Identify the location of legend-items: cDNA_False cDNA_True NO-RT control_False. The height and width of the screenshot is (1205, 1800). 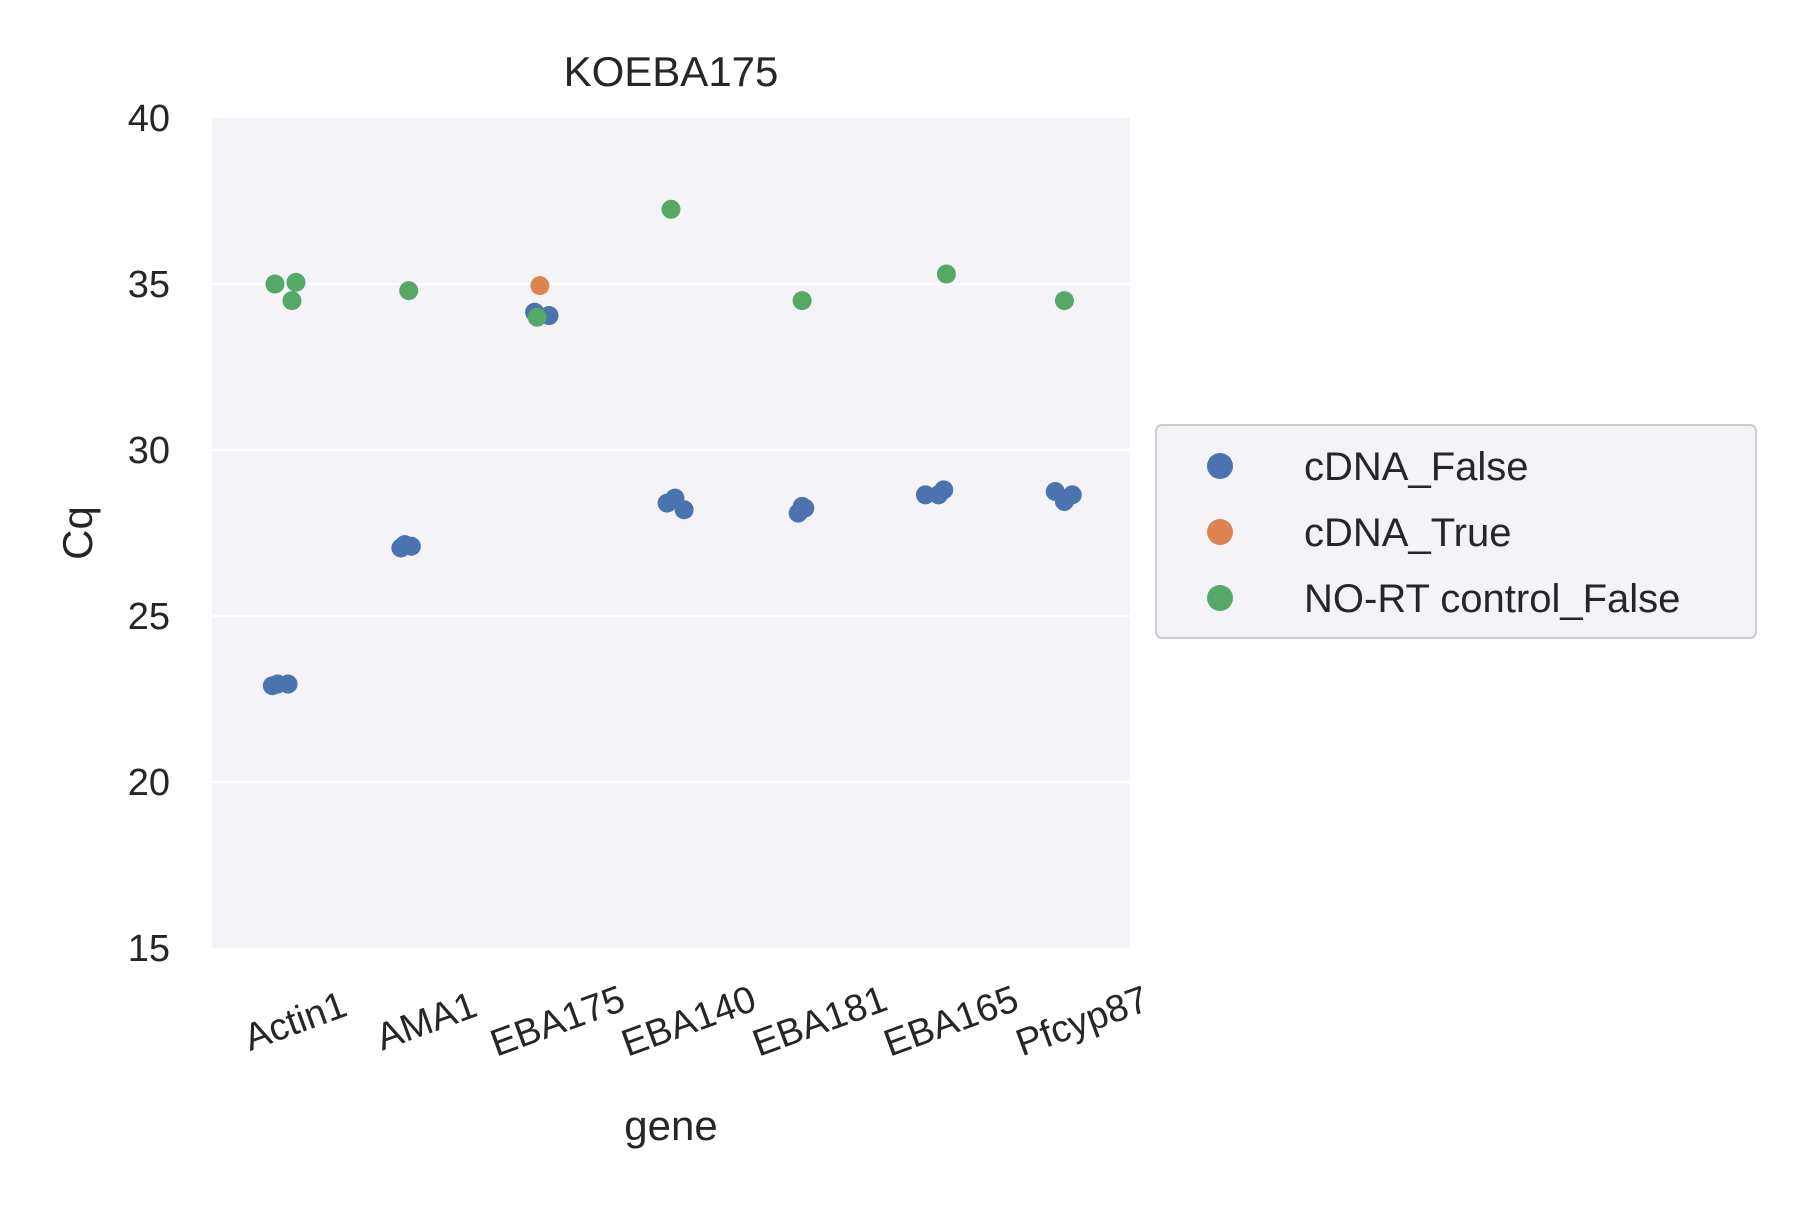
(1443, 533).